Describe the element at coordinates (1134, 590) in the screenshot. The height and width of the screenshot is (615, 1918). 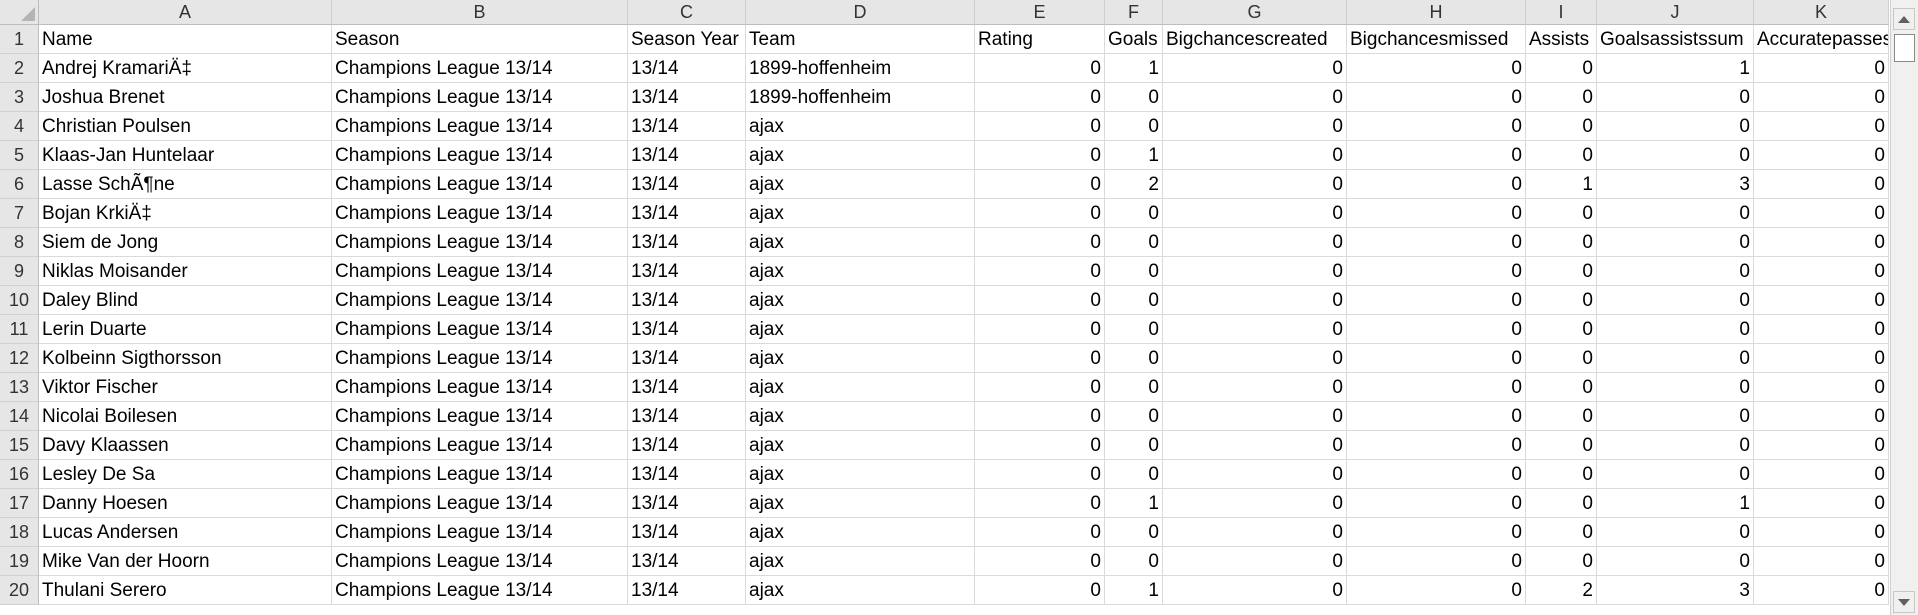
I see `cell-f20: 1` at that location.